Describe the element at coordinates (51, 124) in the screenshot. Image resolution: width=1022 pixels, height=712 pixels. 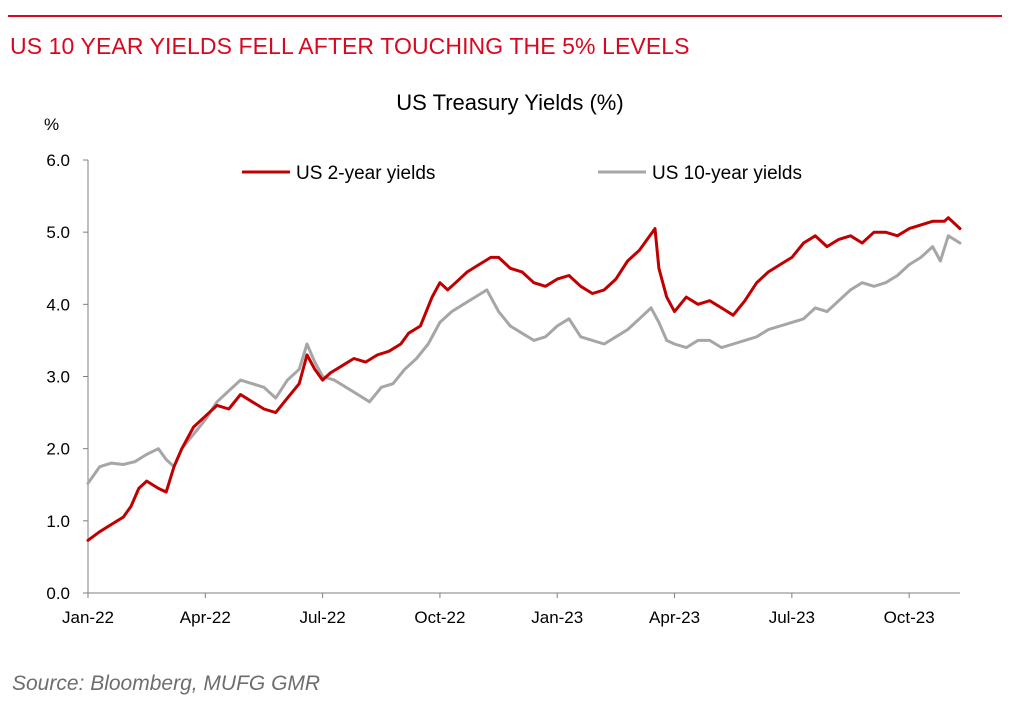
I see `y-axis-label: %` at that location.